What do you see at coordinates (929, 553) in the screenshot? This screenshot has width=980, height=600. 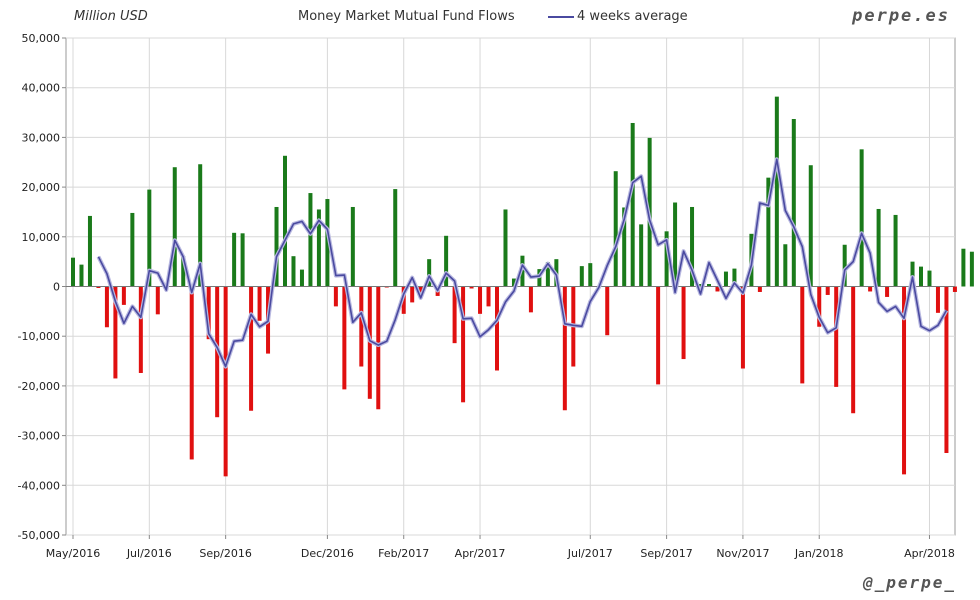 I see `x-tick-label: Apr/2018` at bounding box center [929, 553].